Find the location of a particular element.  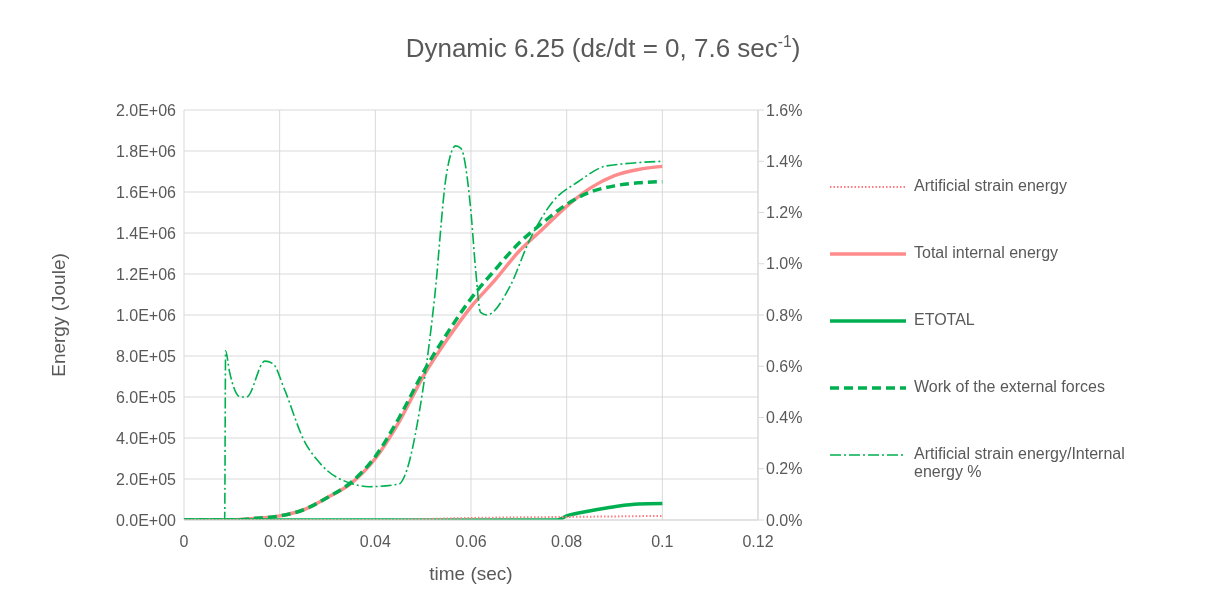

legend-label: ETOTAL is located at coordinates (945, 319).